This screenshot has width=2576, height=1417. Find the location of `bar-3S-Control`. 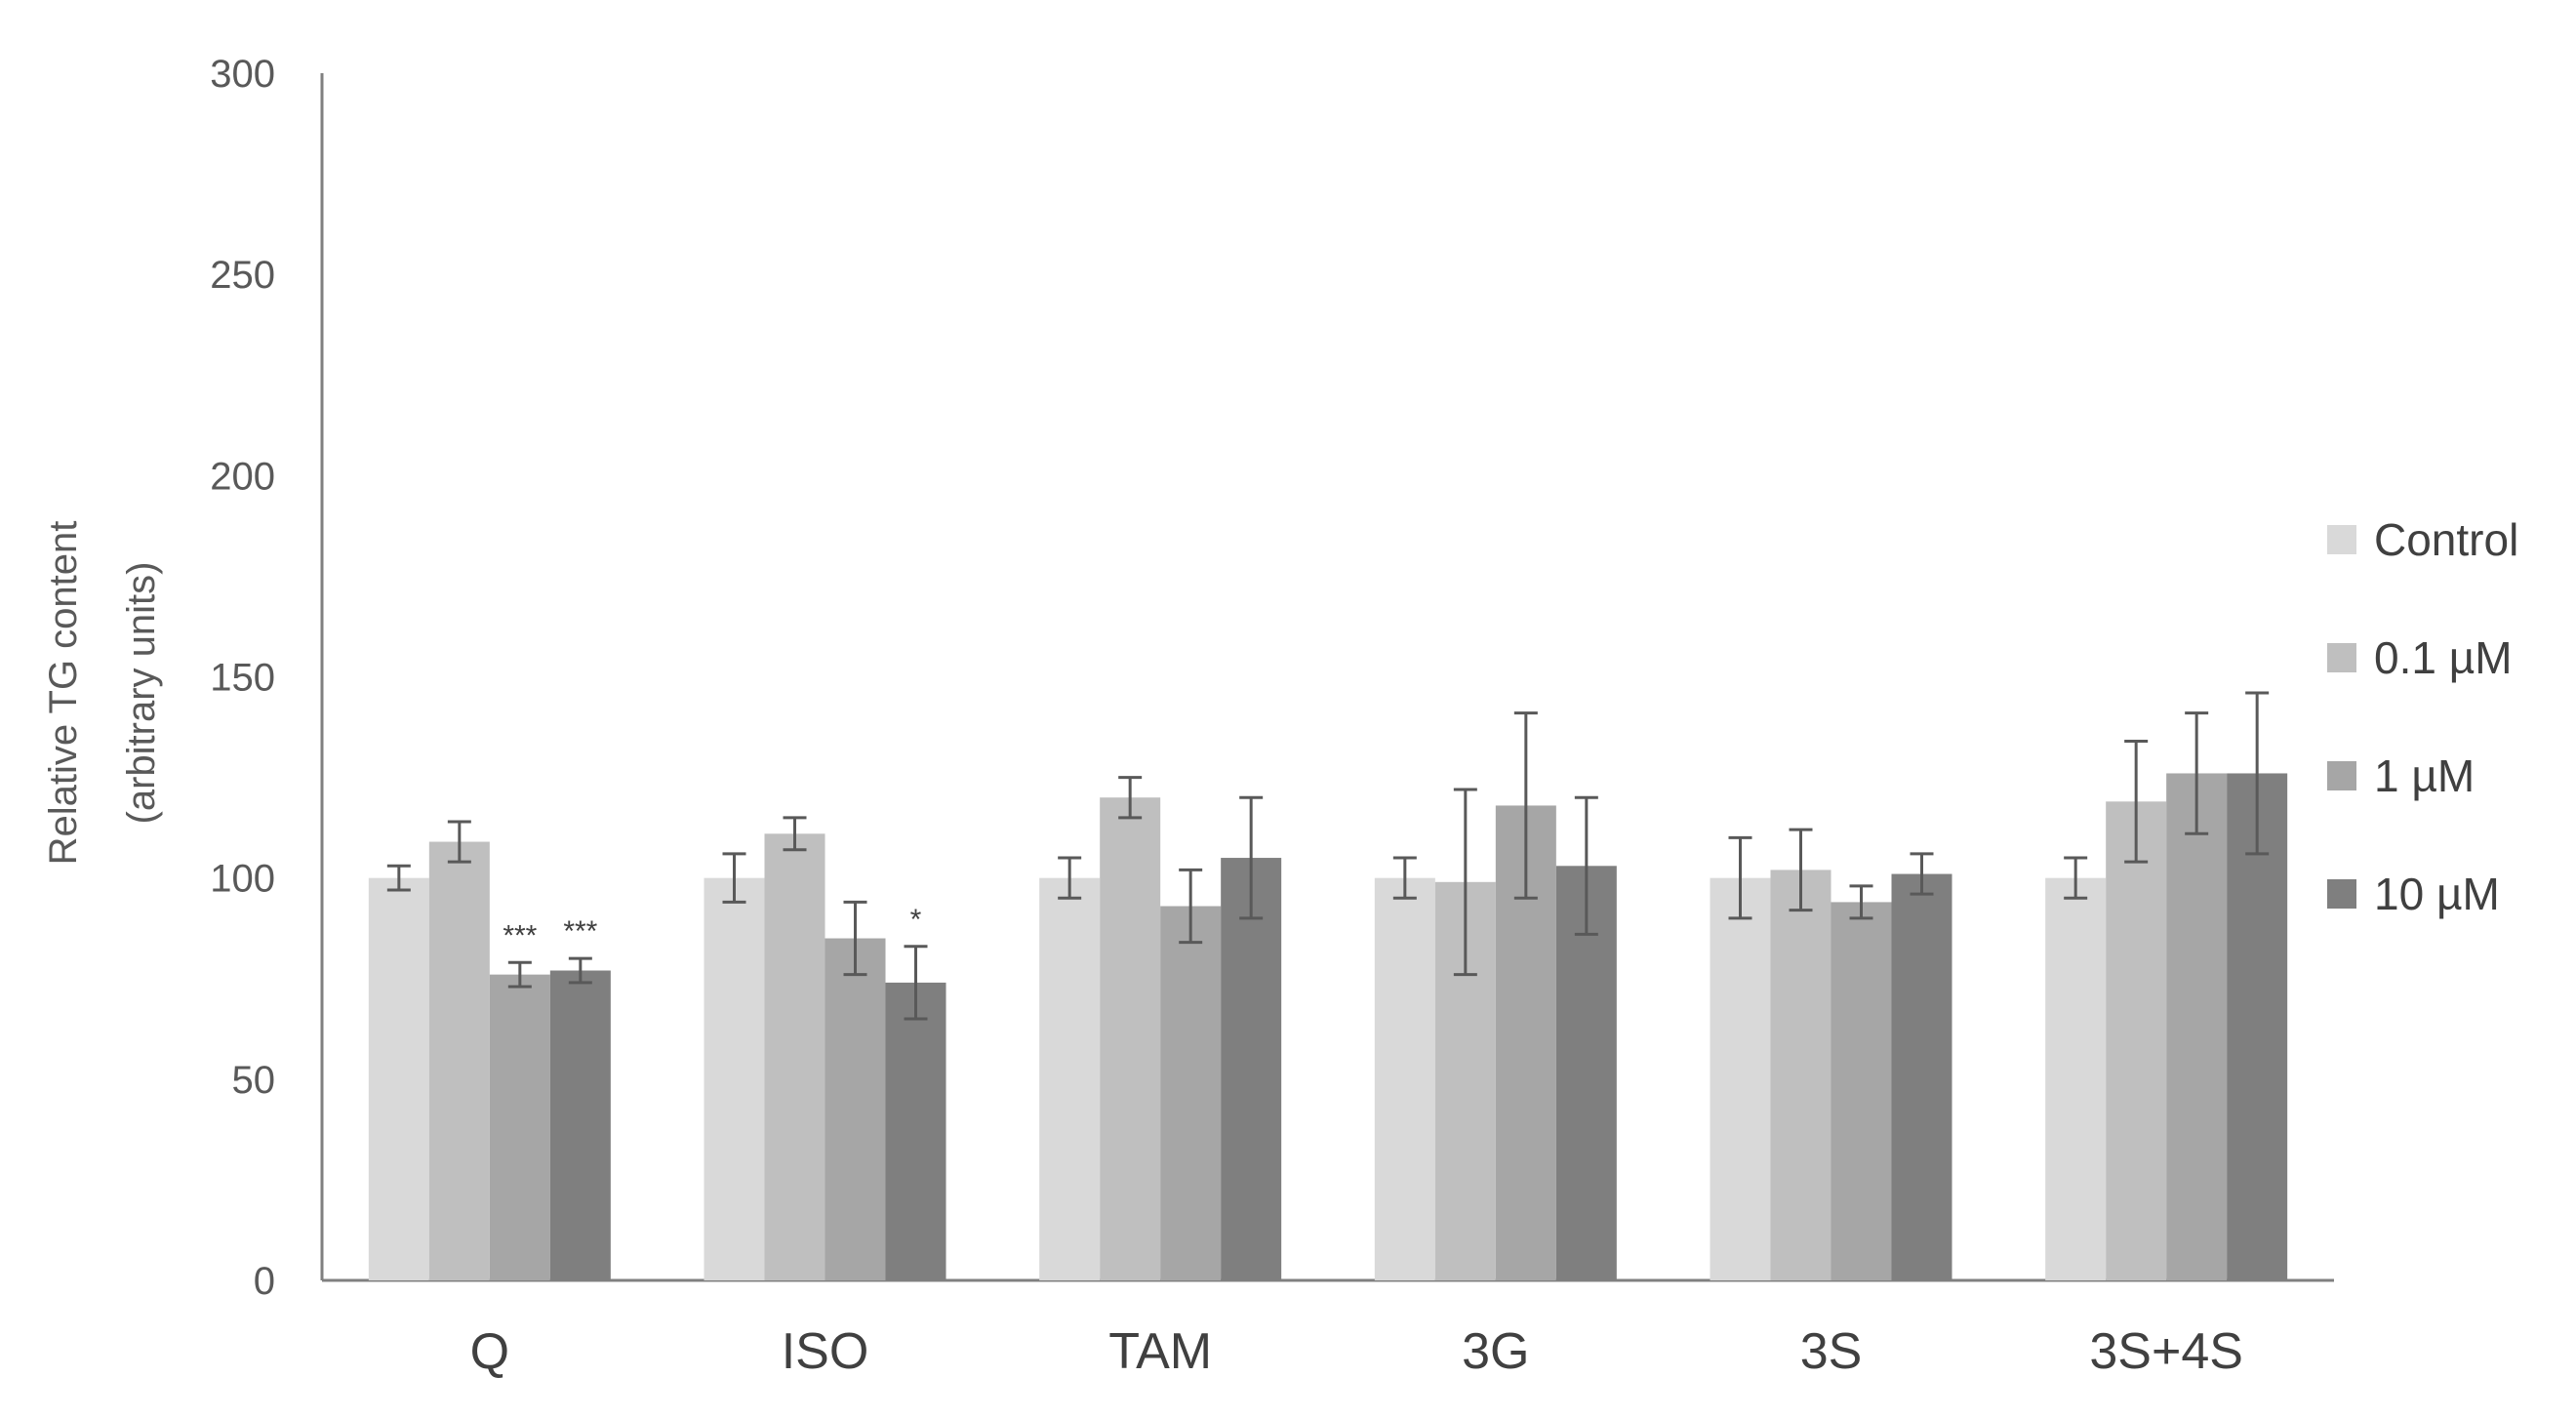

bar-3S-Control is located at coordinates (1740, 1078).